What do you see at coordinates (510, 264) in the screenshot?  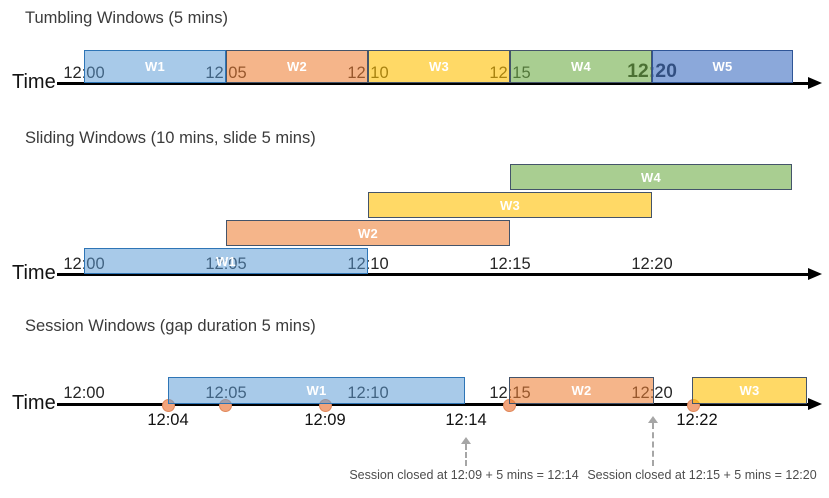 I see `axis-tick-label: 12:15` at bounding box center [510, 264].